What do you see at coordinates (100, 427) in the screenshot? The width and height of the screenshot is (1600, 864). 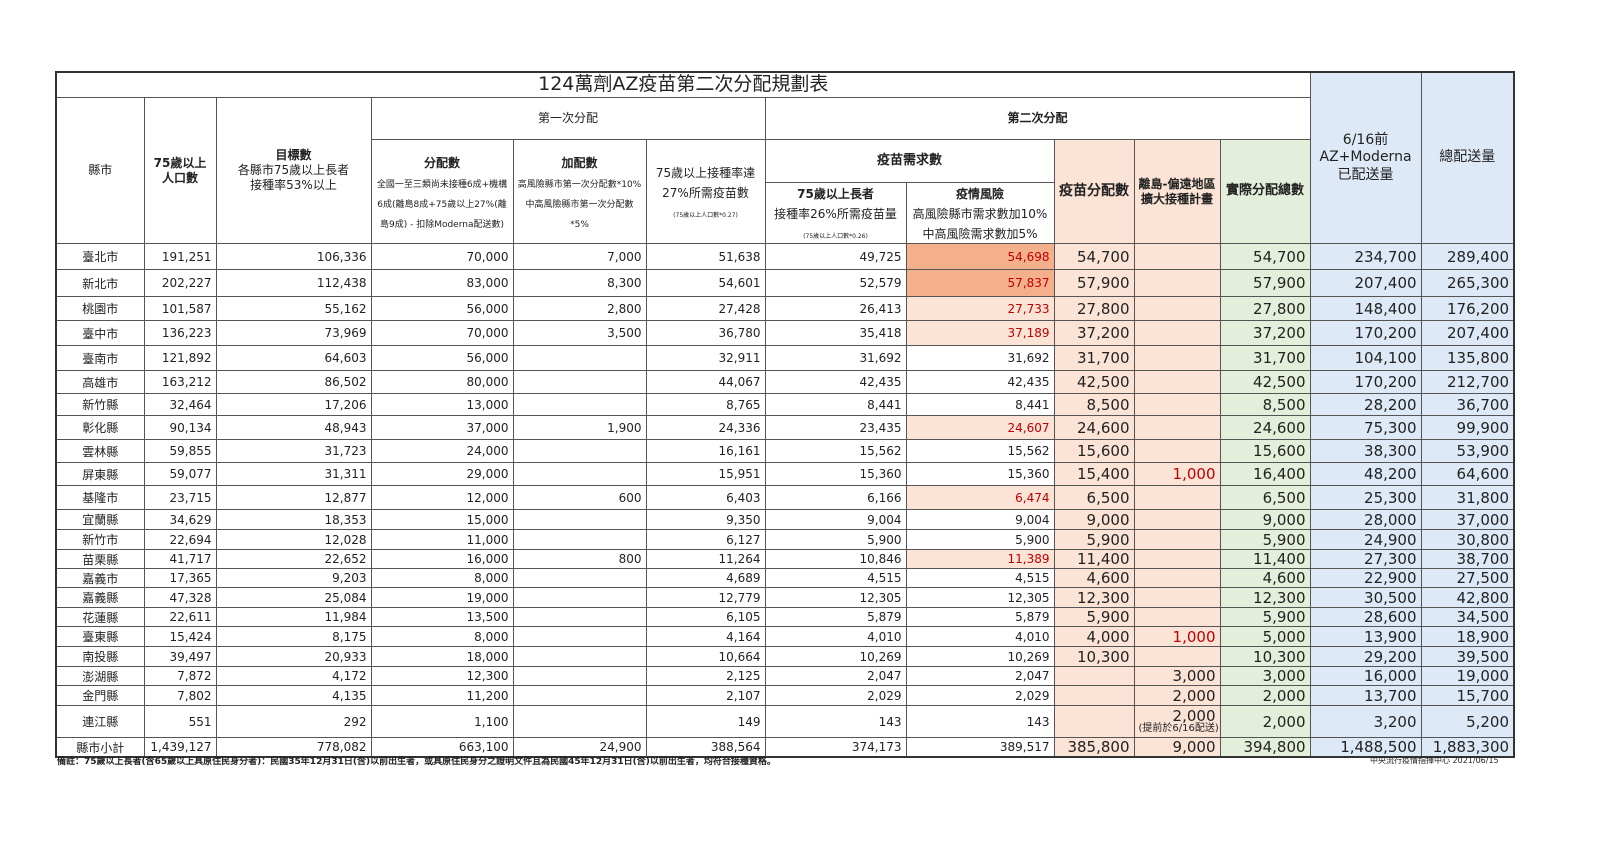 I see `cell-county: 彰化縣` at bounding box center [100, 427].